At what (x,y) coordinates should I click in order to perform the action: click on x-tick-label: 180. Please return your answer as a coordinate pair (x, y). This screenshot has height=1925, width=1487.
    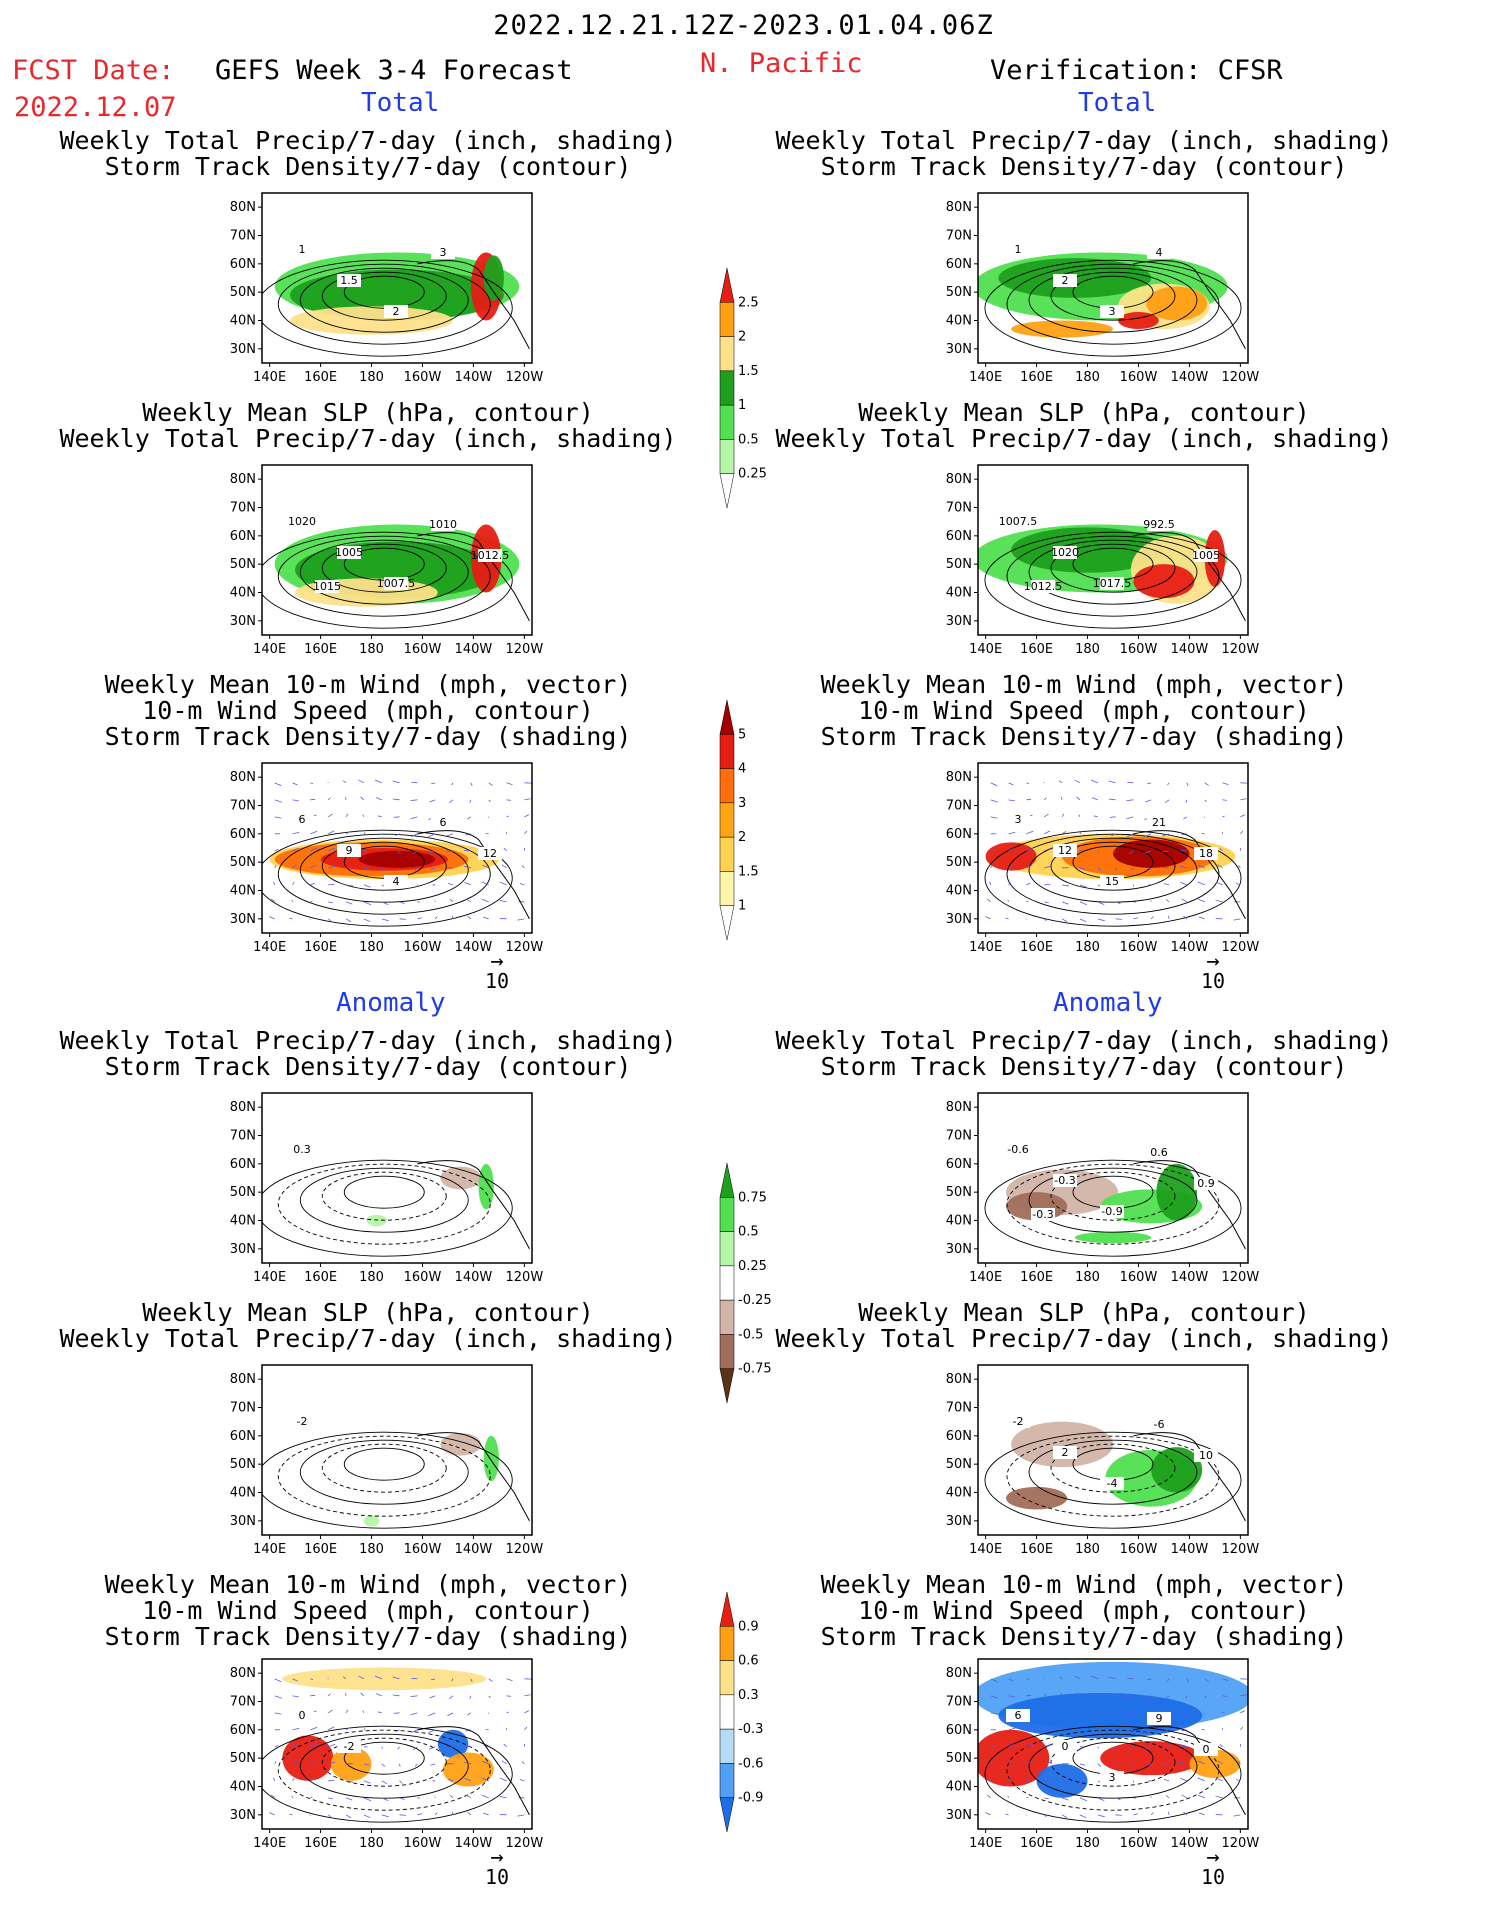
    Looking at the image, I should click on (1087, 1843).